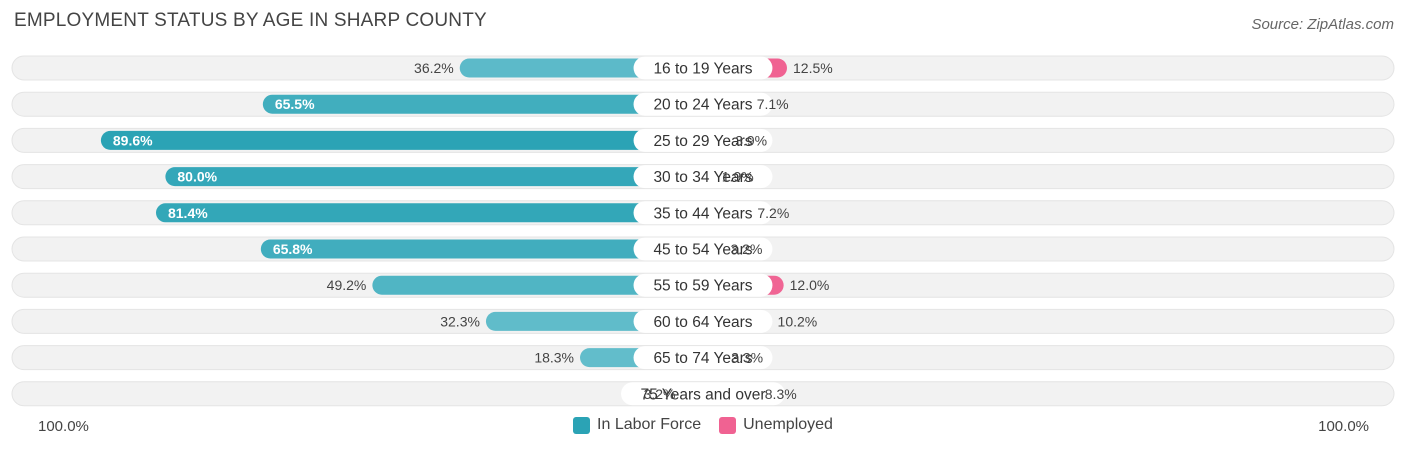 The height and width of the screenshot is (451, 1406). I want to click on chart-title: EMPLOYMENT STATUS BY AGE IN SHARP COUNTY, so click(250, 20).